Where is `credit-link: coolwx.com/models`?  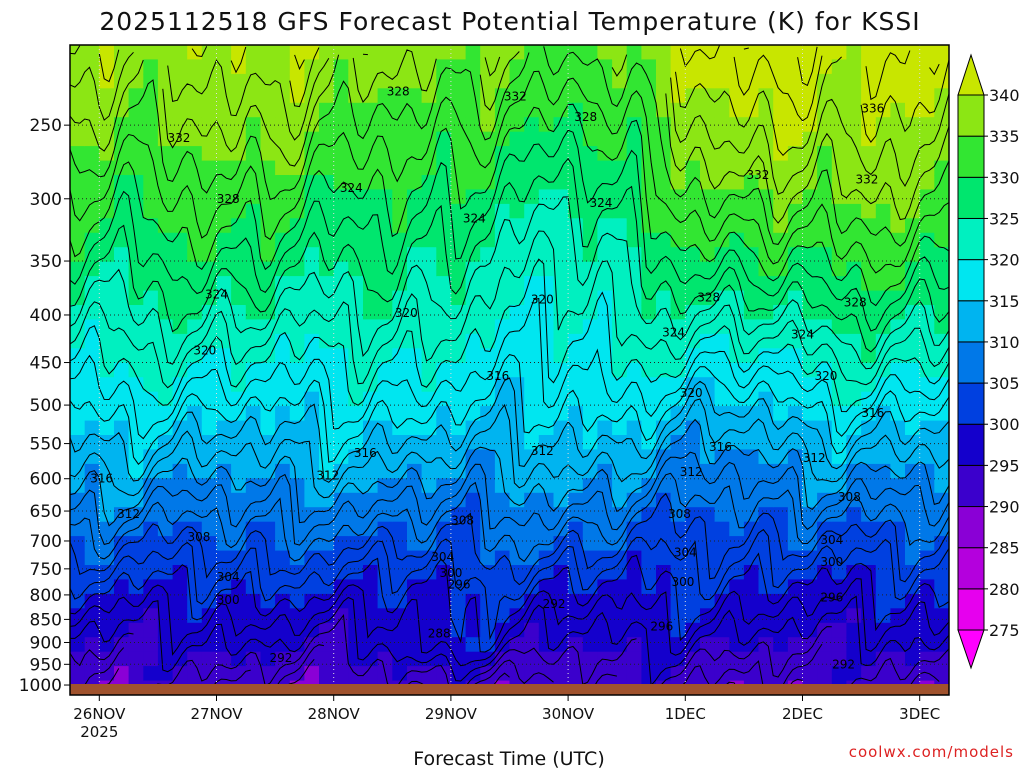
credit-link: coolwx.com/models is located at coordinates (931, 752).